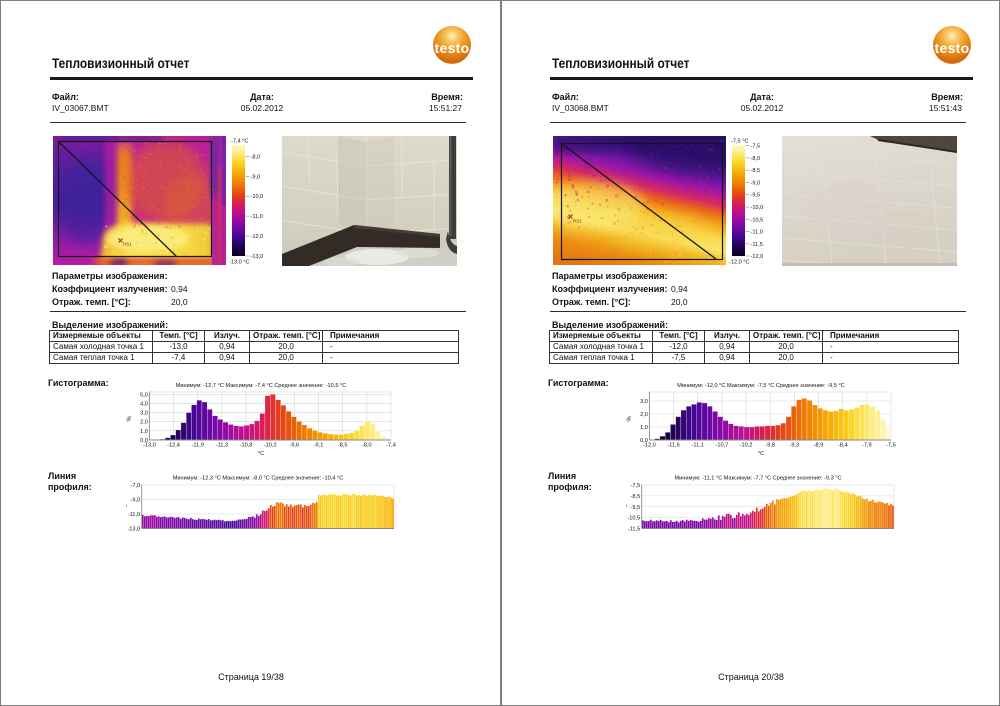 The image size is (1000, 706). What do you see at coordinates (239, 263) in the screenshot?
I see `svg-text: -13,0 °C` at bounding box center [239, 263].